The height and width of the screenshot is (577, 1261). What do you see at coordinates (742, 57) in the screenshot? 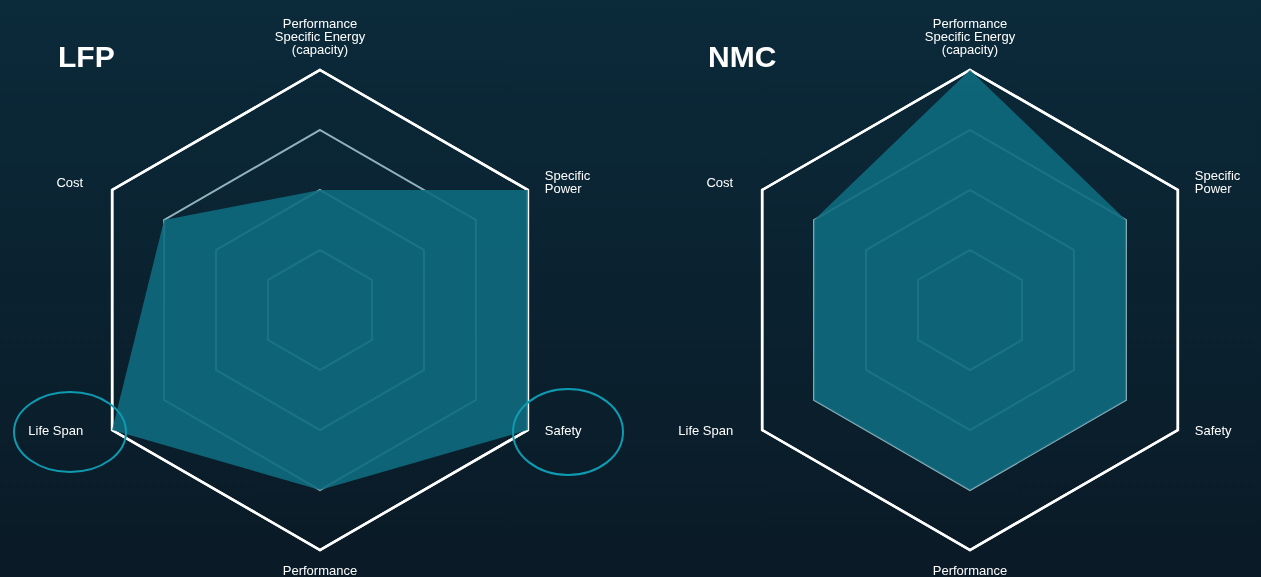
I see `text: NMC` at bounding box center [742, 57].